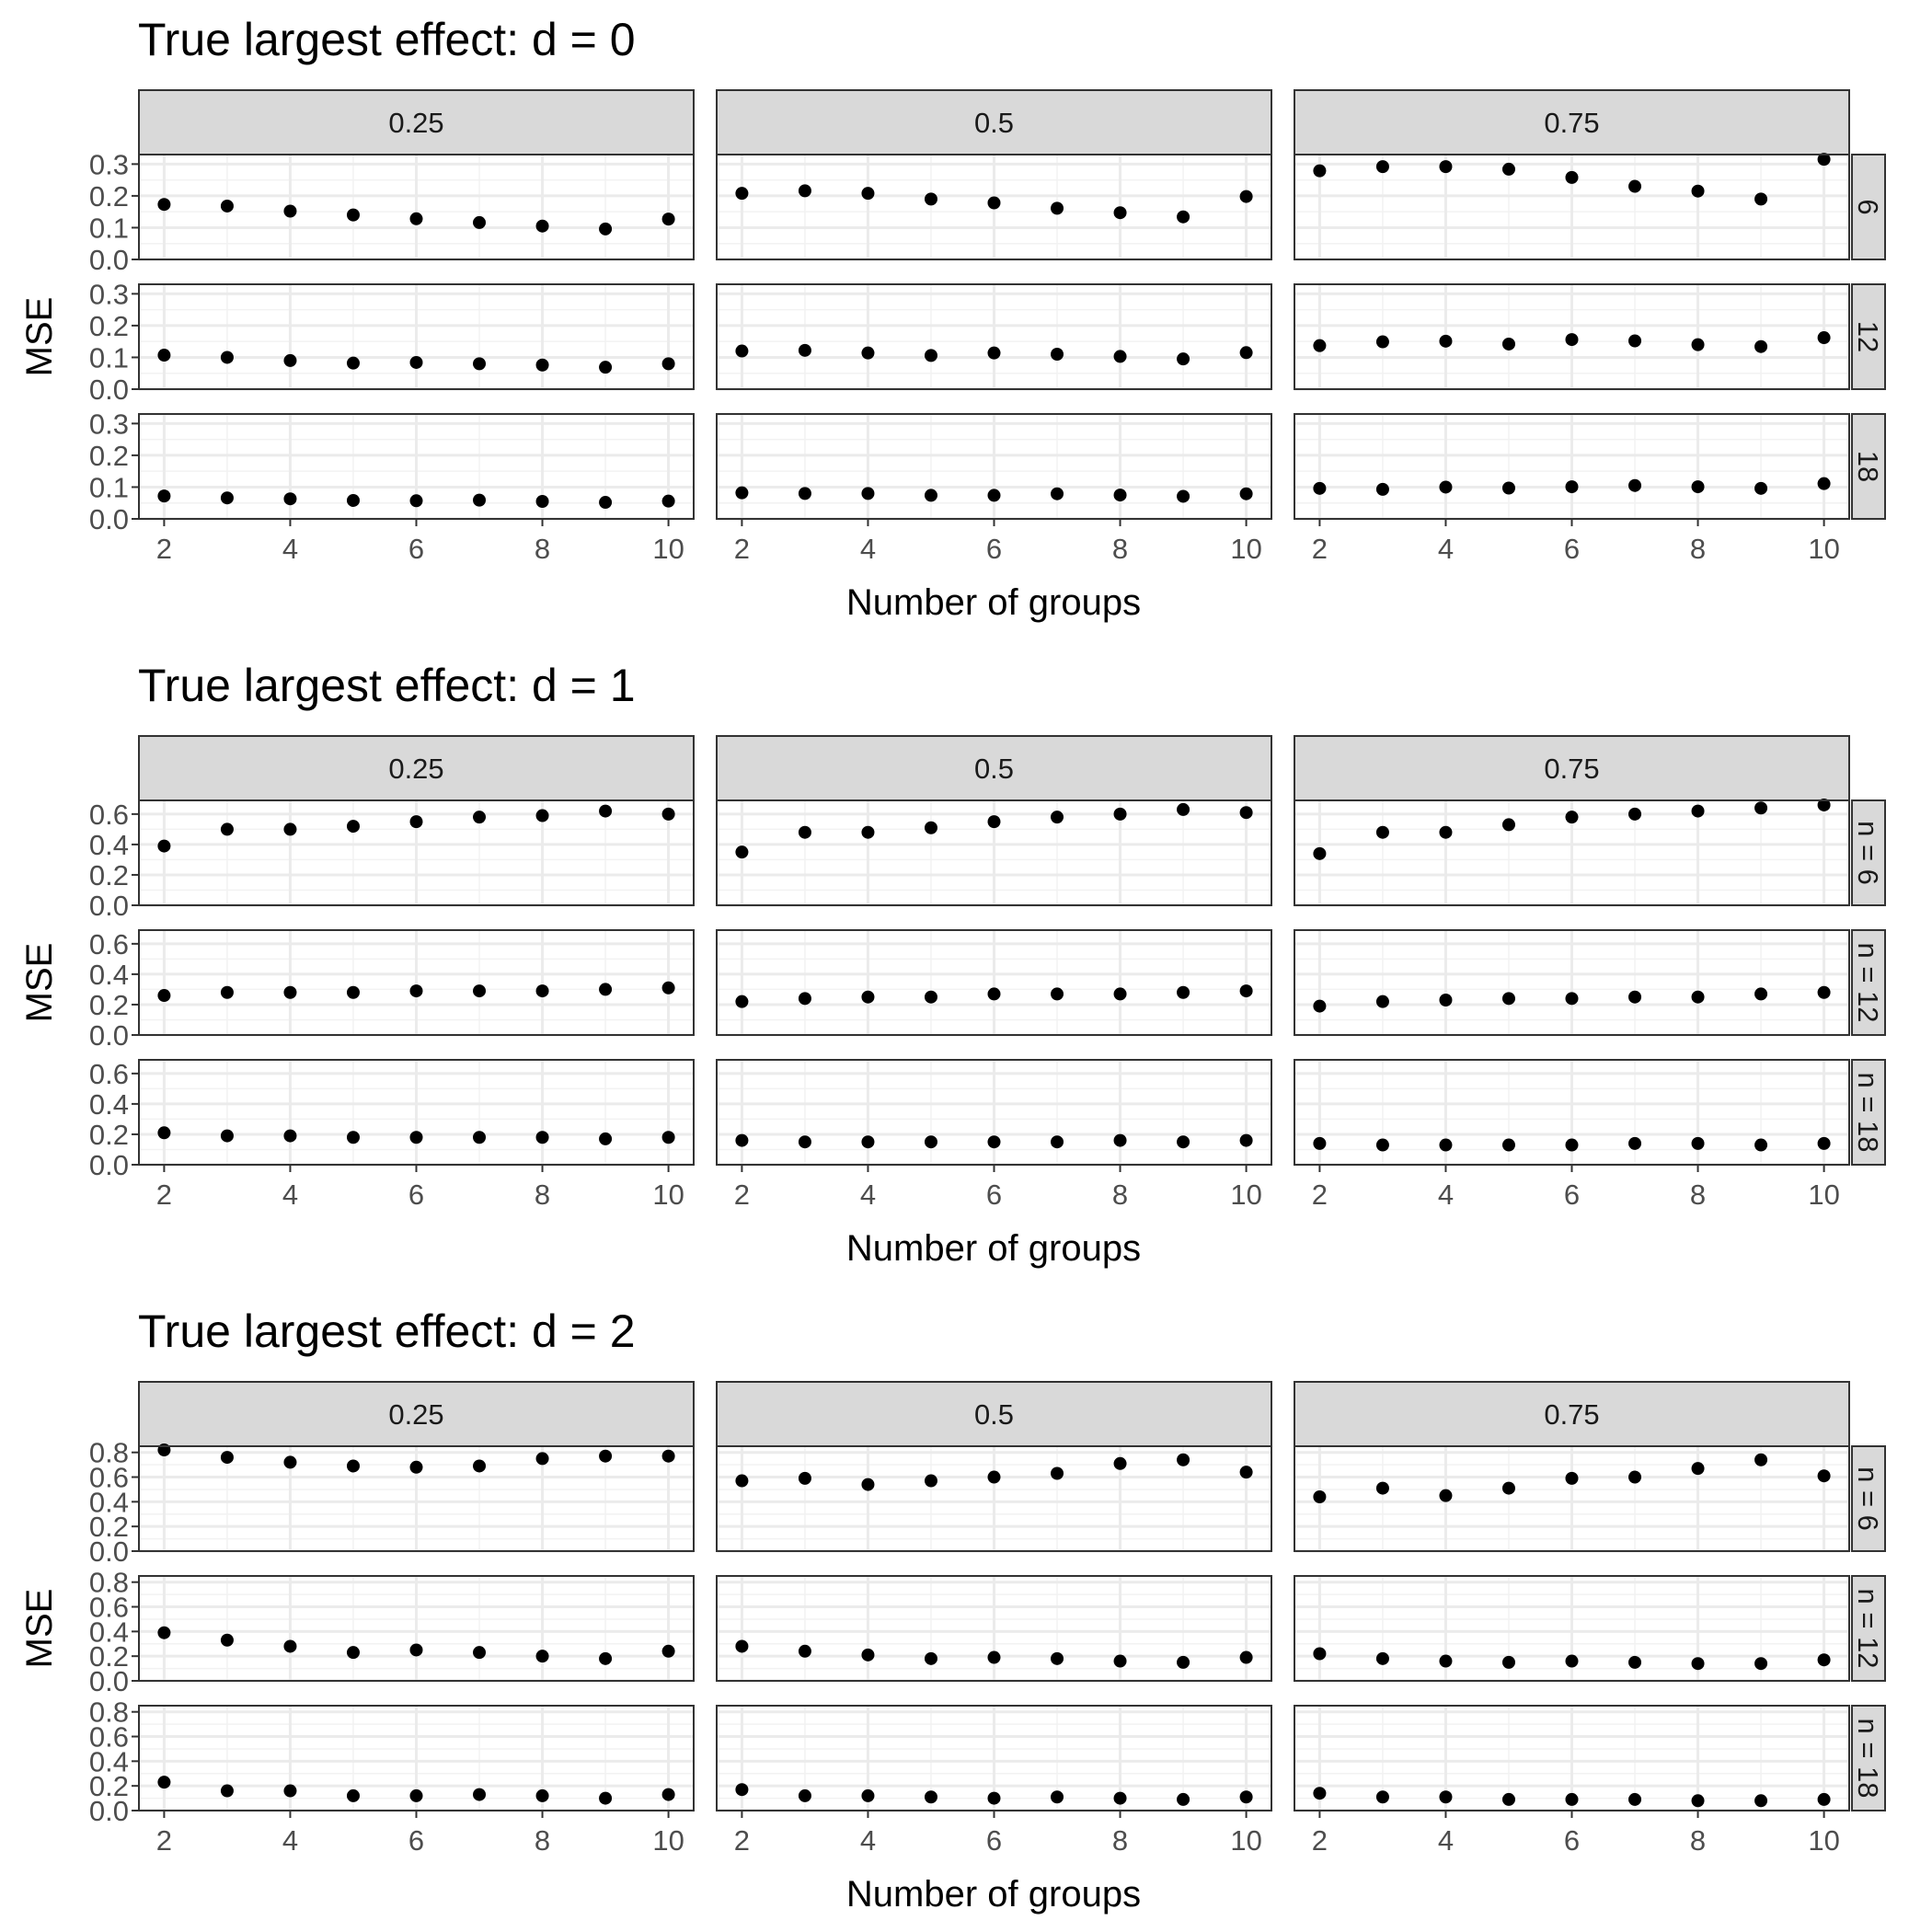 Image resolution: width=1932 pixels, height=1932 pixels. I want to click on x-tick-label: 2, so click(164, 549).